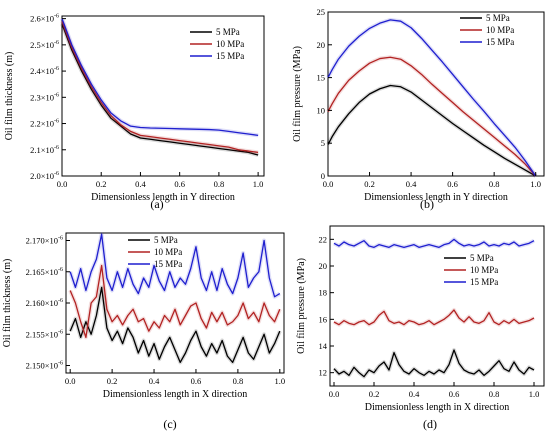 The image size is (550, 437). What do you see at coordinates (323, 373) in the screenshot?
I see `y-tick-label: 12` at bounding box center [323, 373].